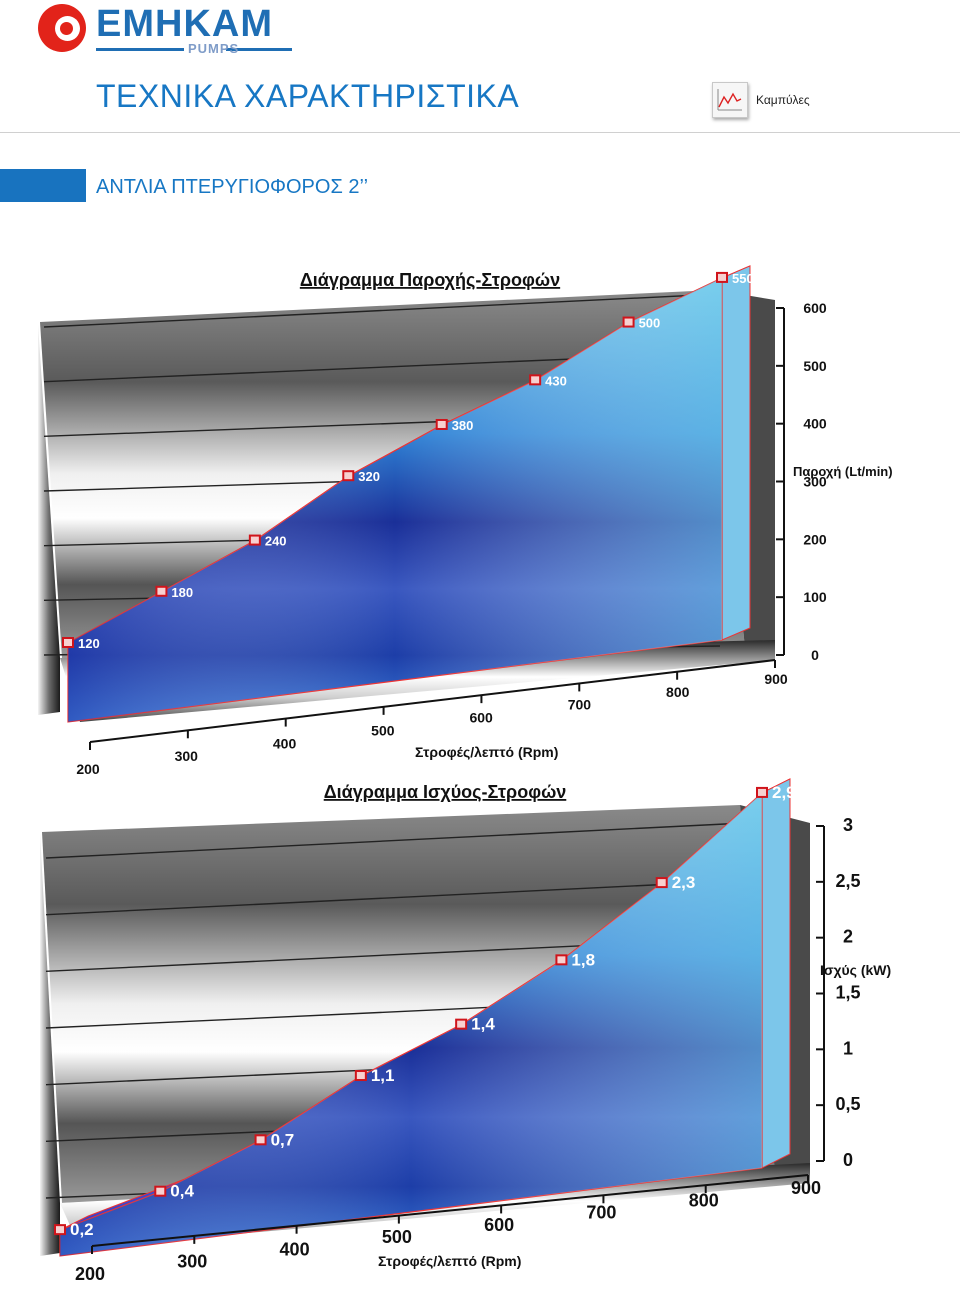 The height and width of the screenshot is (1295, 960). What do you see at coordinates (743, 278) in the screenshot?
I see `data-label: 550` at bounding box center [743, 278].